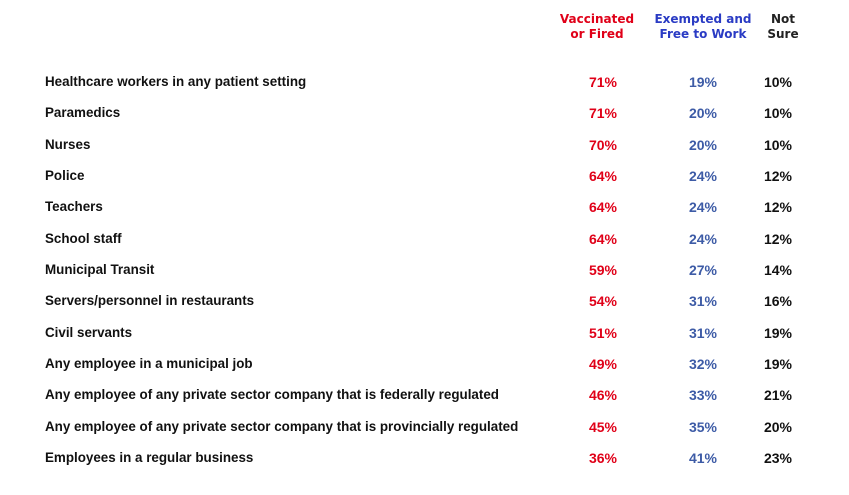 This screenshot has width=849, height=495. What do you see at coordinates (783, 34) in the screenshot?
I see `column-header: Sure` at bounding box center [783, 34].